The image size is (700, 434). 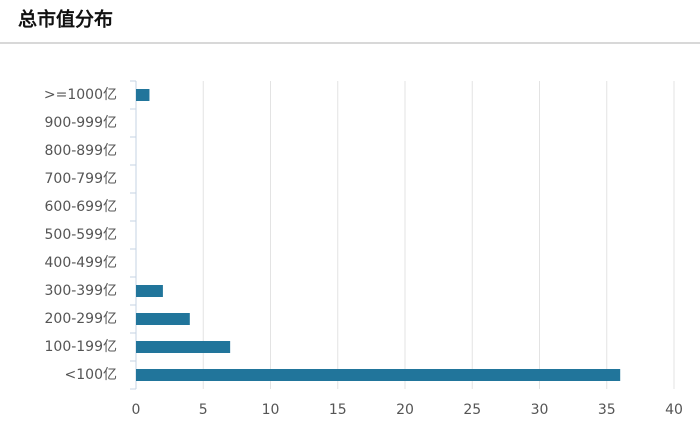 What do you see at coordinates (91, 375) in the screenshot?
I see `y-tick-label: <100亿` at bounding box center [91, 375].